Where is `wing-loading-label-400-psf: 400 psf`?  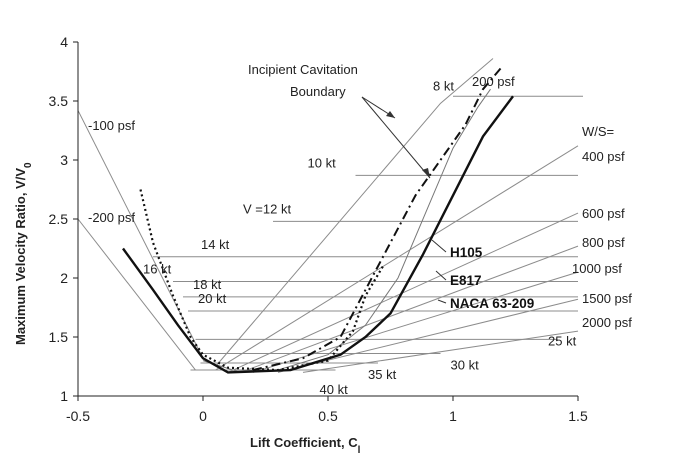 wing-loading-label-400-psf: 400 psf is located at coordinates (603, 156).